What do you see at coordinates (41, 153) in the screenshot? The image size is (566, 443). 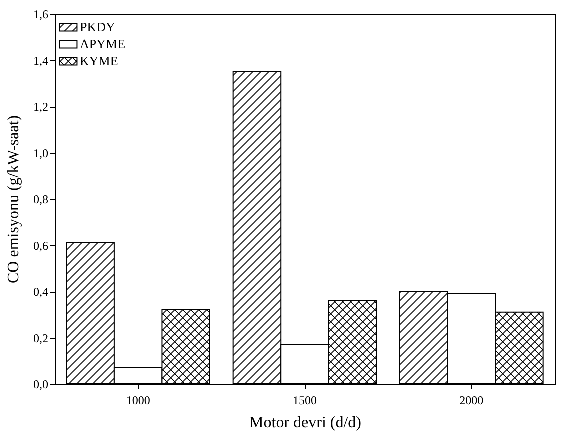 I see `y-tick-label: 1,0` at bounding box center [41, 153].